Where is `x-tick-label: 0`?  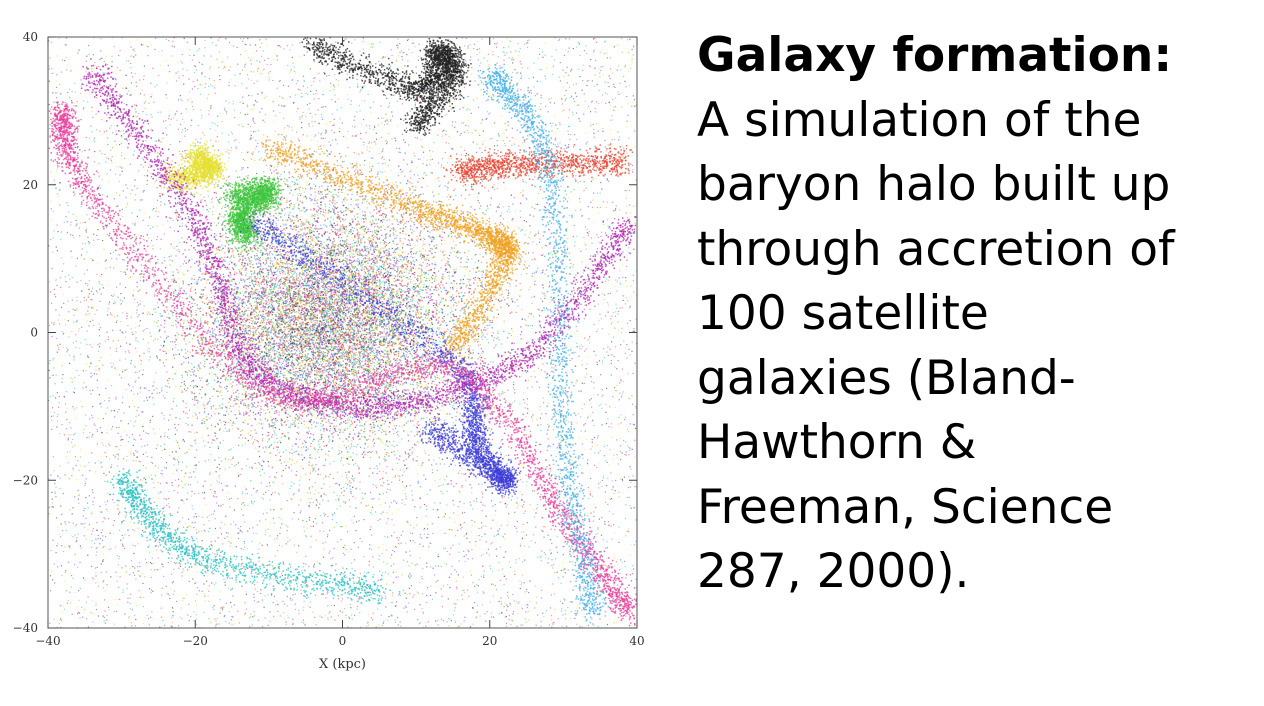 x-tick-label: 0 is located at coordinates (343, 641).